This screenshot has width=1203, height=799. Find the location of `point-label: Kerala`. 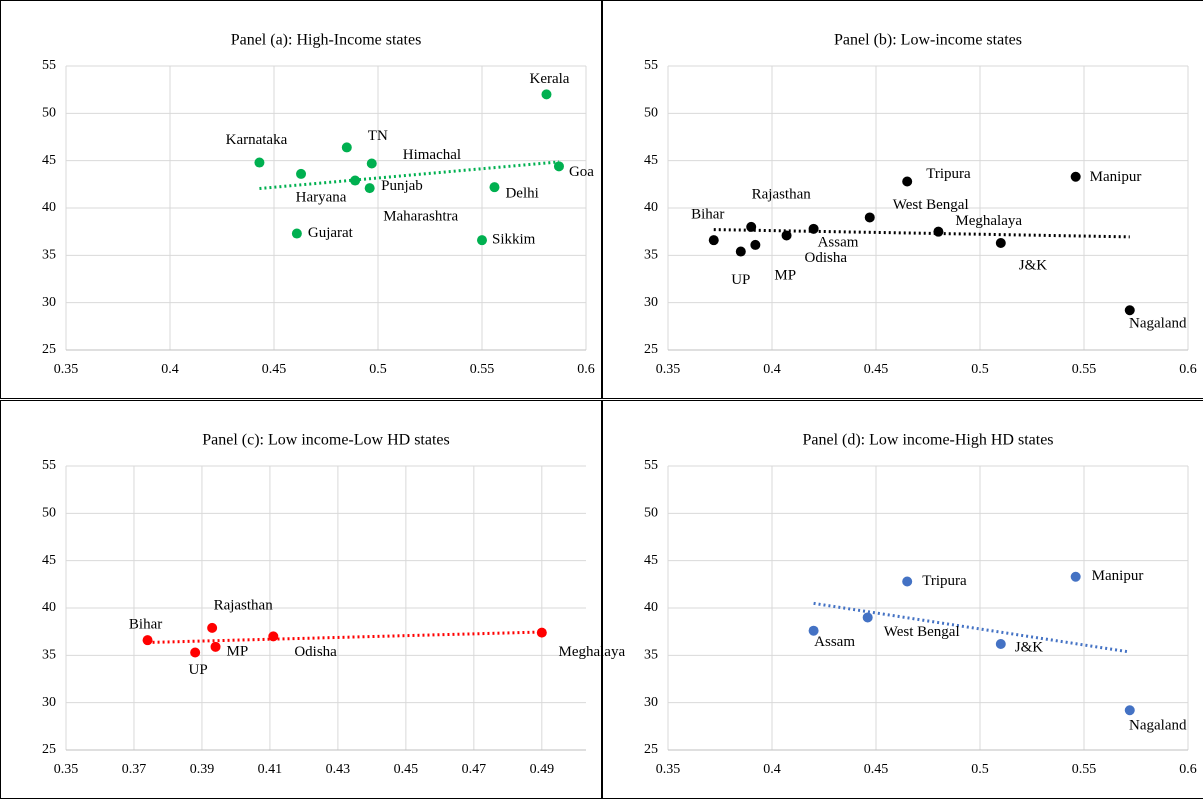

point-label: Kerala is located at coordinates (549, 79).